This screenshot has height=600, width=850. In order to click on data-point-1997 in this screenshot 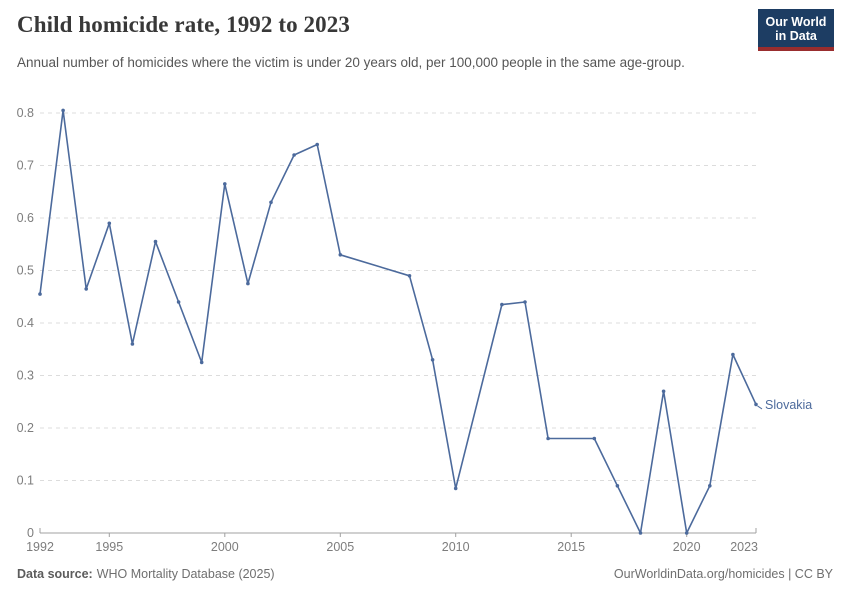, I will do `click(155, 241)`.